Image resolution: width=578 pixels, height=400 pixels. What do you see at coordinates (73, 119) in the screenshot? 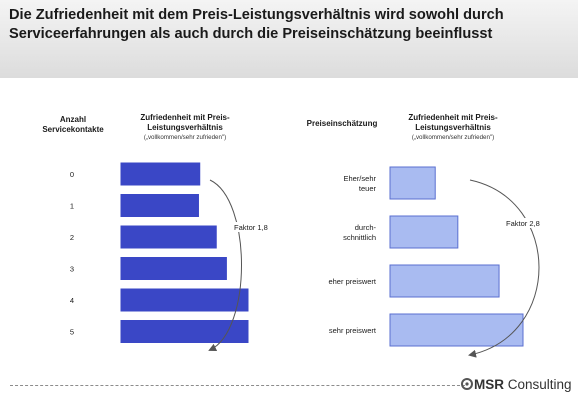
I see `category-header-line: Anzahl` at bounding box center [73, 119].